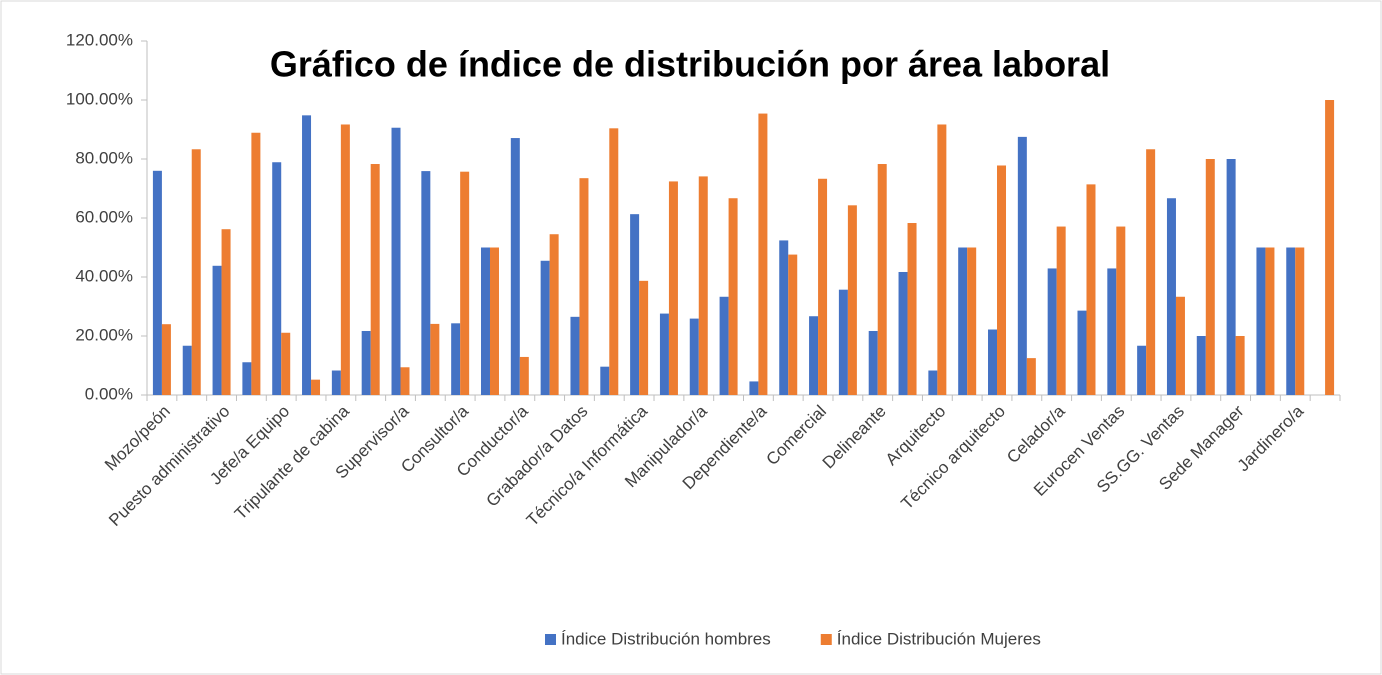  I want to click on y-tick-label: 100.00%, so click(99, 98).